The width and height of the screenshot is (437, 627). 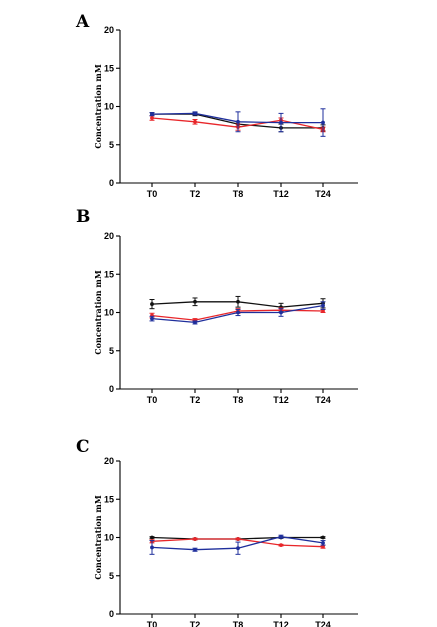 What do you see at coordinates (83, 217) in the screenshot?
I see `panel-letter: B` at bounding box center [83, 217].